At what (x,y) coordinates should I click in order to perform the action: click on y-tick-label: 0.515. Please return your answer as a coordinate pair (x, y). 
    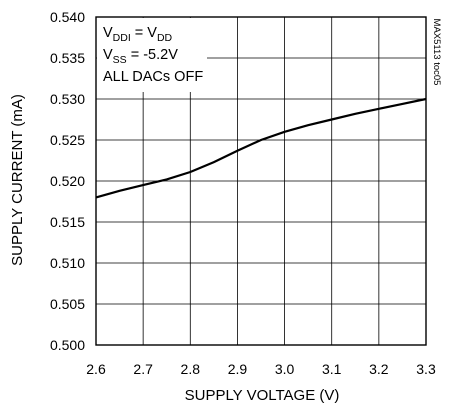
    Looking at the image, I should click on (67, 222).